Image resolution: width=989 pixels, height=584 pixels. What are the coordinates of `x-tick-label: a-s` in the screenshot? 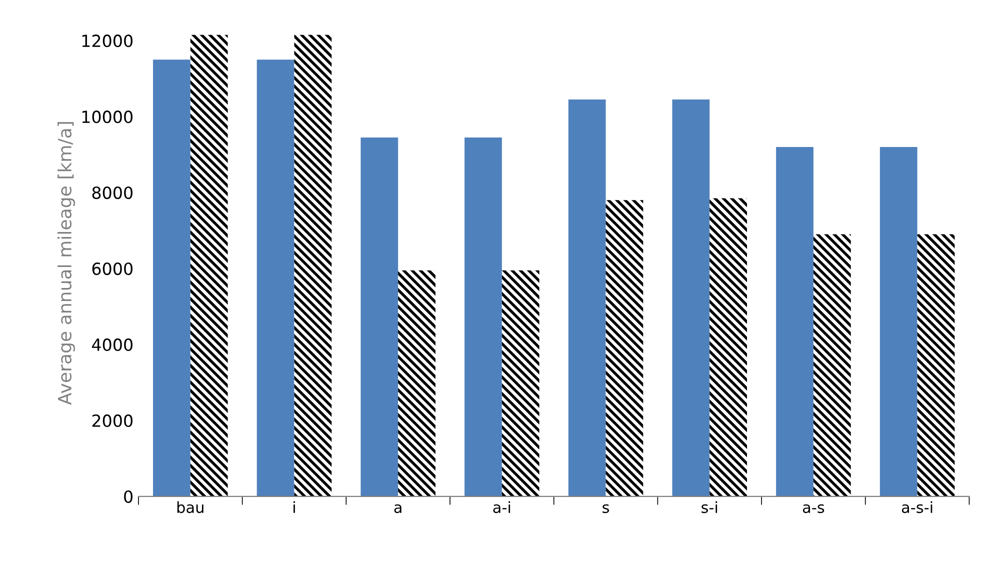 It's located at (813, 509).